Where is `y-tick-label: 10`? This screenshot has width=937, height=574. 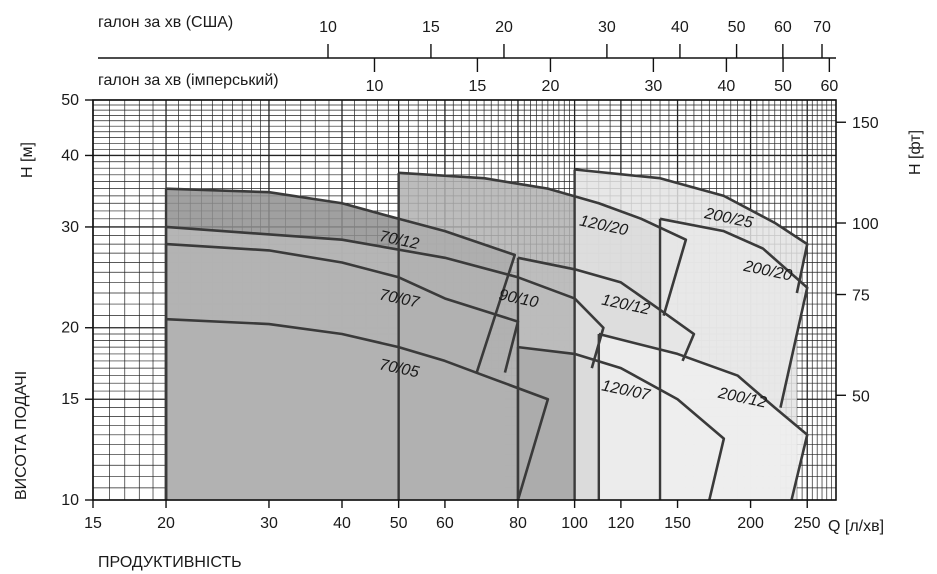 y-tick-label: 10 is located at coordinates (70, 500).